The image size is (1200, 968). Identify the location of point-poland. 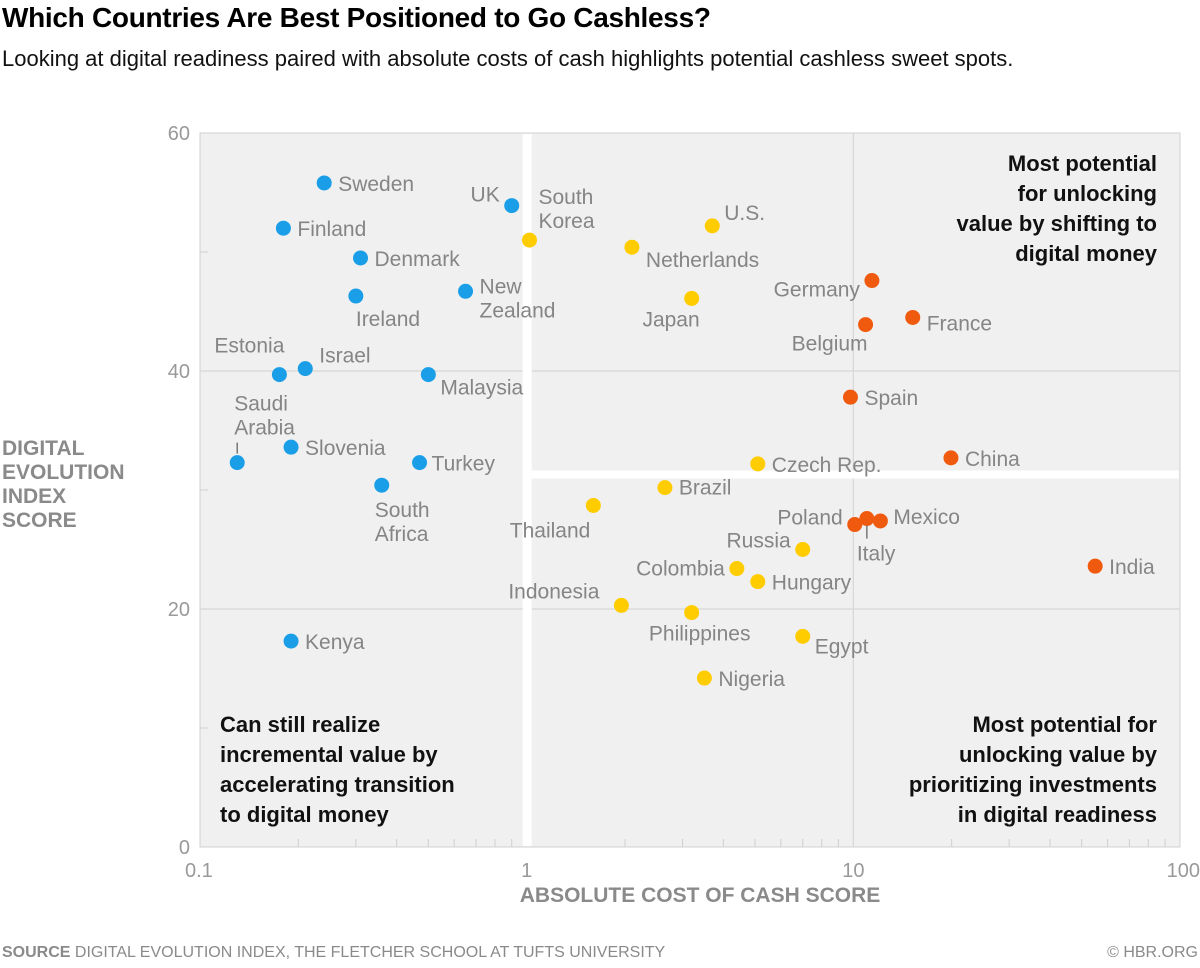
(855, 525).